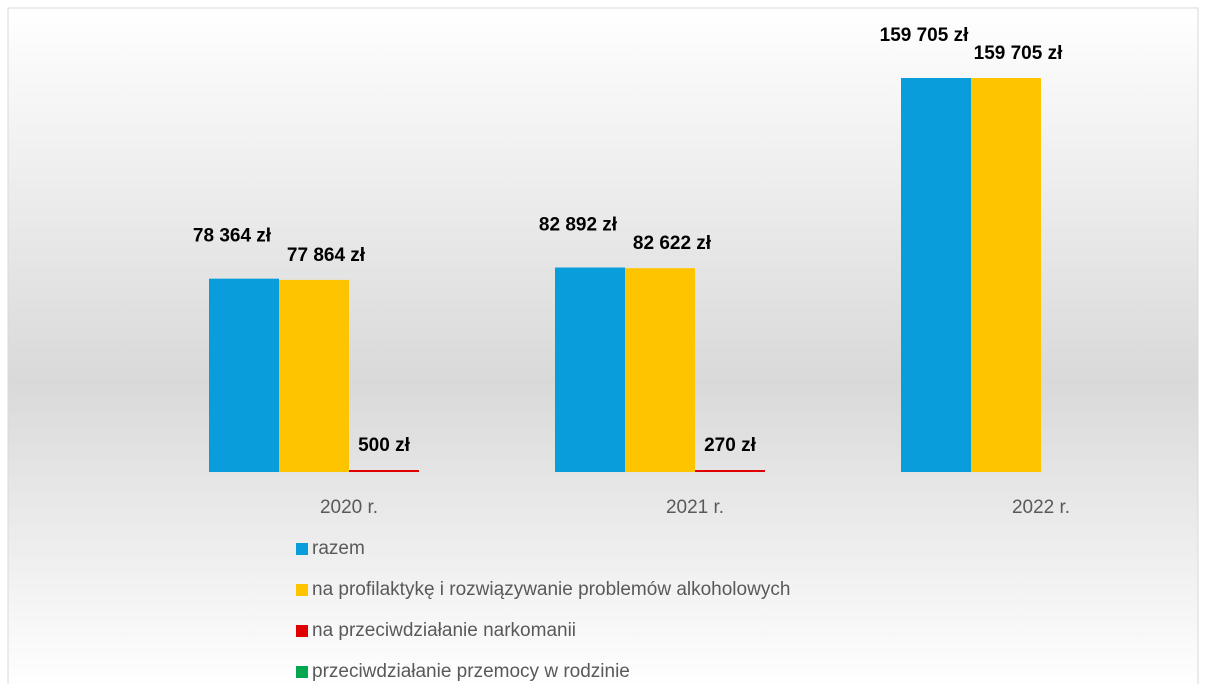  Describe the element at coordinates (695, 507) in the screenshot. I see `x-tick-label: 2021 r.` at that location.